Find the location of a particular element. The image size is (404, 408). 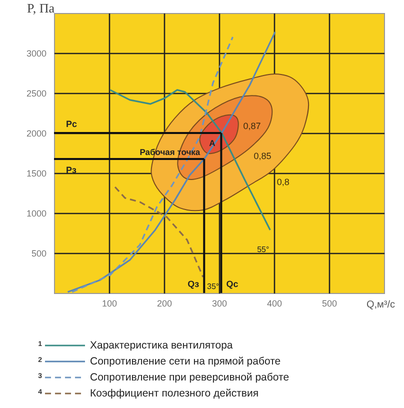

series-label: Qз is located at coordinates (194, 284).